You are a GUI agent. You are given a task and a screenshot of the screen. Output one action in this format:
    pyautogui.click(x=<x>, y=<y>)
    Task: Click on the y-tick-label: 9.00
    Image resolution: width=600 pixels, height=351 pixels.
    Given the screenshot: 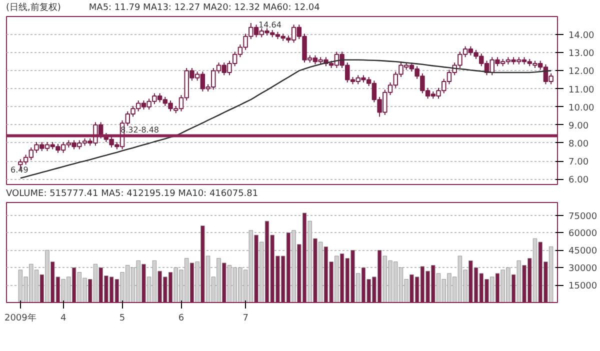 What is the action you would take?
    pyautogui.click(x=578, y=126)
    